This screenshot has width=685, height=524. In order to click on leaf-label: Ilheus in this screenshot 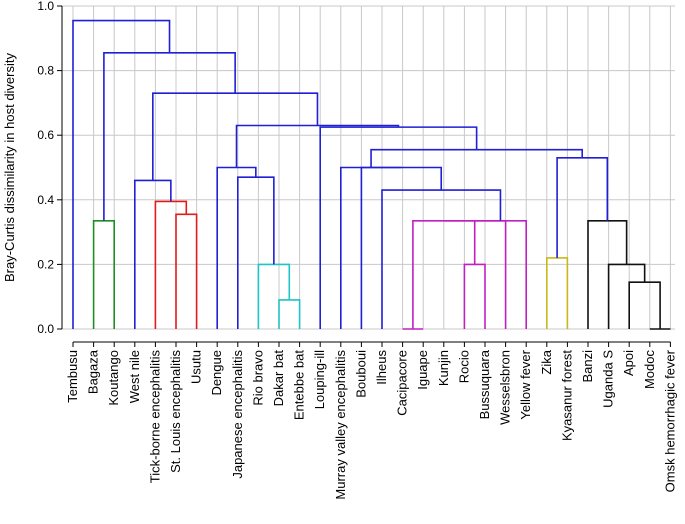, I will do `click(381, 367)`.